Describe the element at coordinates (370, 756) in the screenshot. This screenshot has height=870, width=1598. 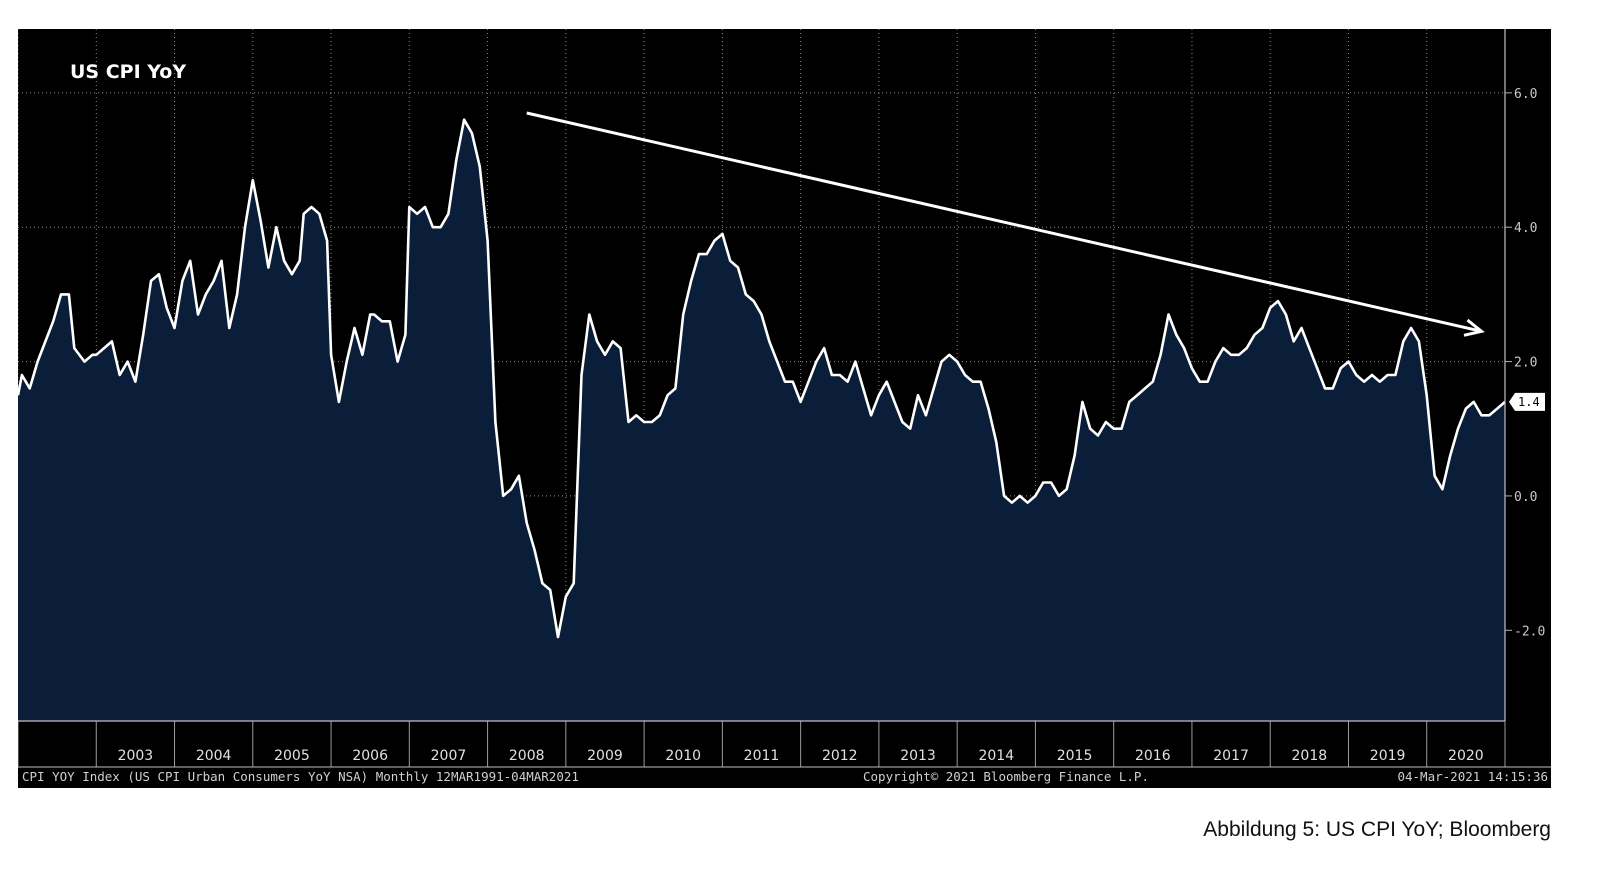
I see `x-tick-label: 2006` at that location.